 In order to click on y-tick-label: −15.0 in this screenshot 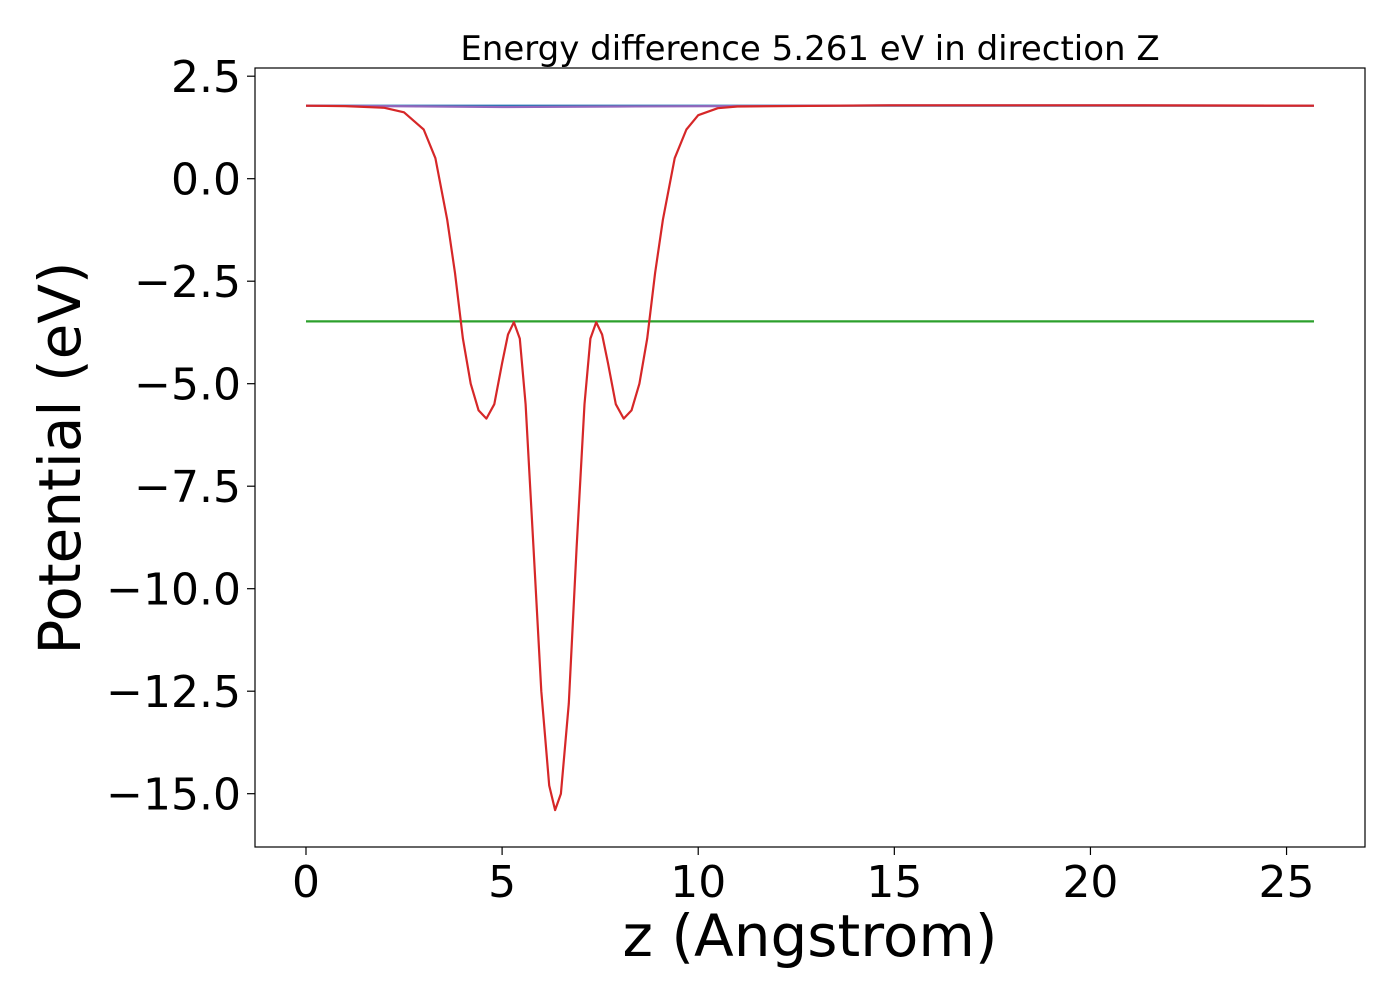, I will do `click(173, 795)`.